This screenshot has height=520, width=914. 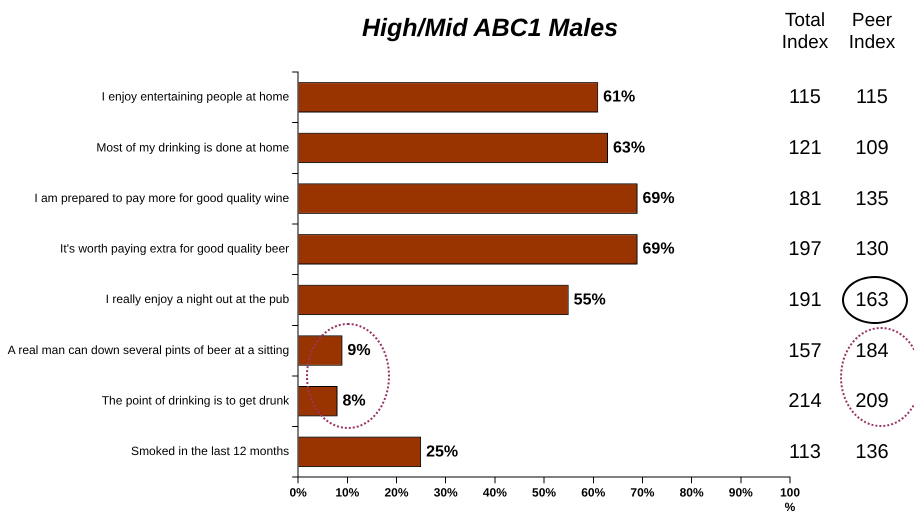 I want to click on y-tick-label: I am prepared to pay more for good quality wine, so click(x=162, y=197).